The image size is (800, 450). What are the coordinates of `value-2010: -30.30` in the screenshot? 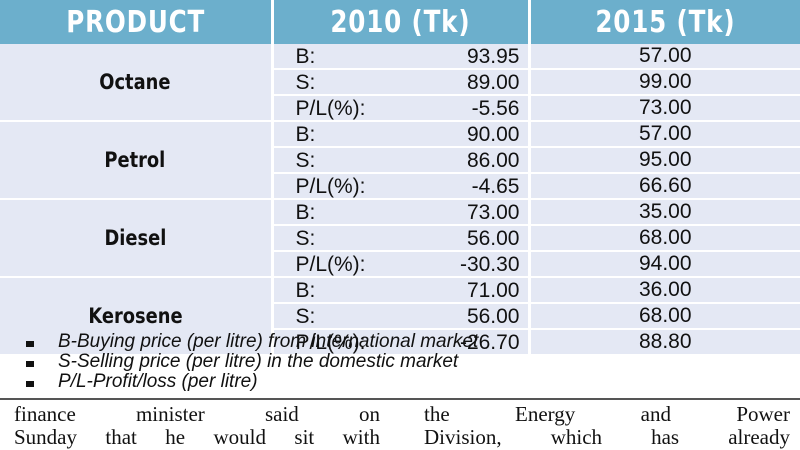 It's located at (489, 264).